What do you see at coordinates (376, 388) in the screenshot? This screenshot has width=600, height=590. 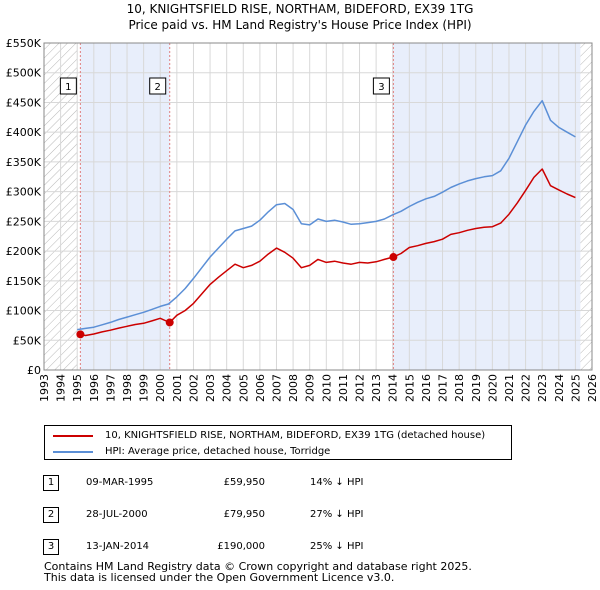 I see `x-tick-label: 2013` at bounding box center [376, 388].